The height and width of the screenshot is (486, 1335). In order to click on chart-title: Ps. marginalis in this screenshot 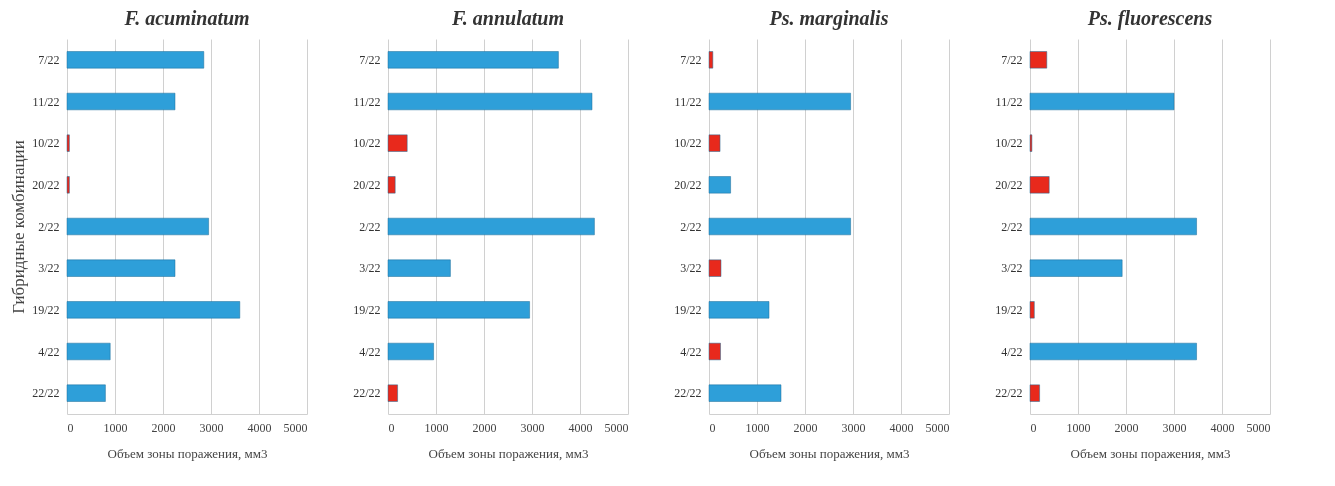, I will do `click(828, 18)`.